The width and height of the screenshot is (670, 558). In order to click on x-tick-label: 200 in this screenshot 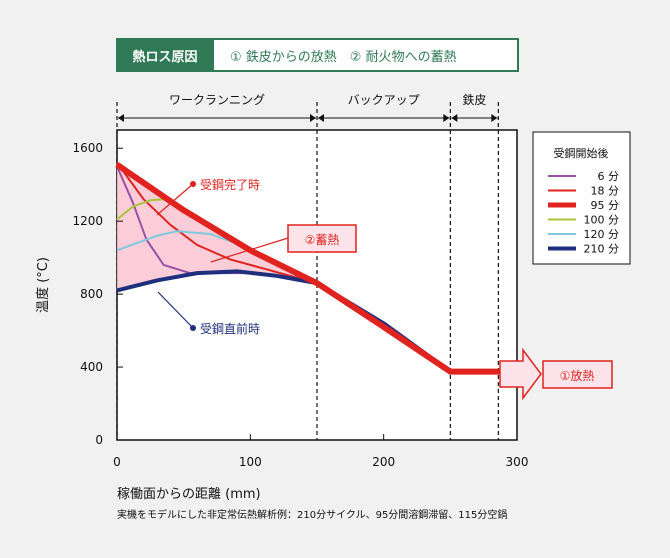, I will do `click(383, 462)`.